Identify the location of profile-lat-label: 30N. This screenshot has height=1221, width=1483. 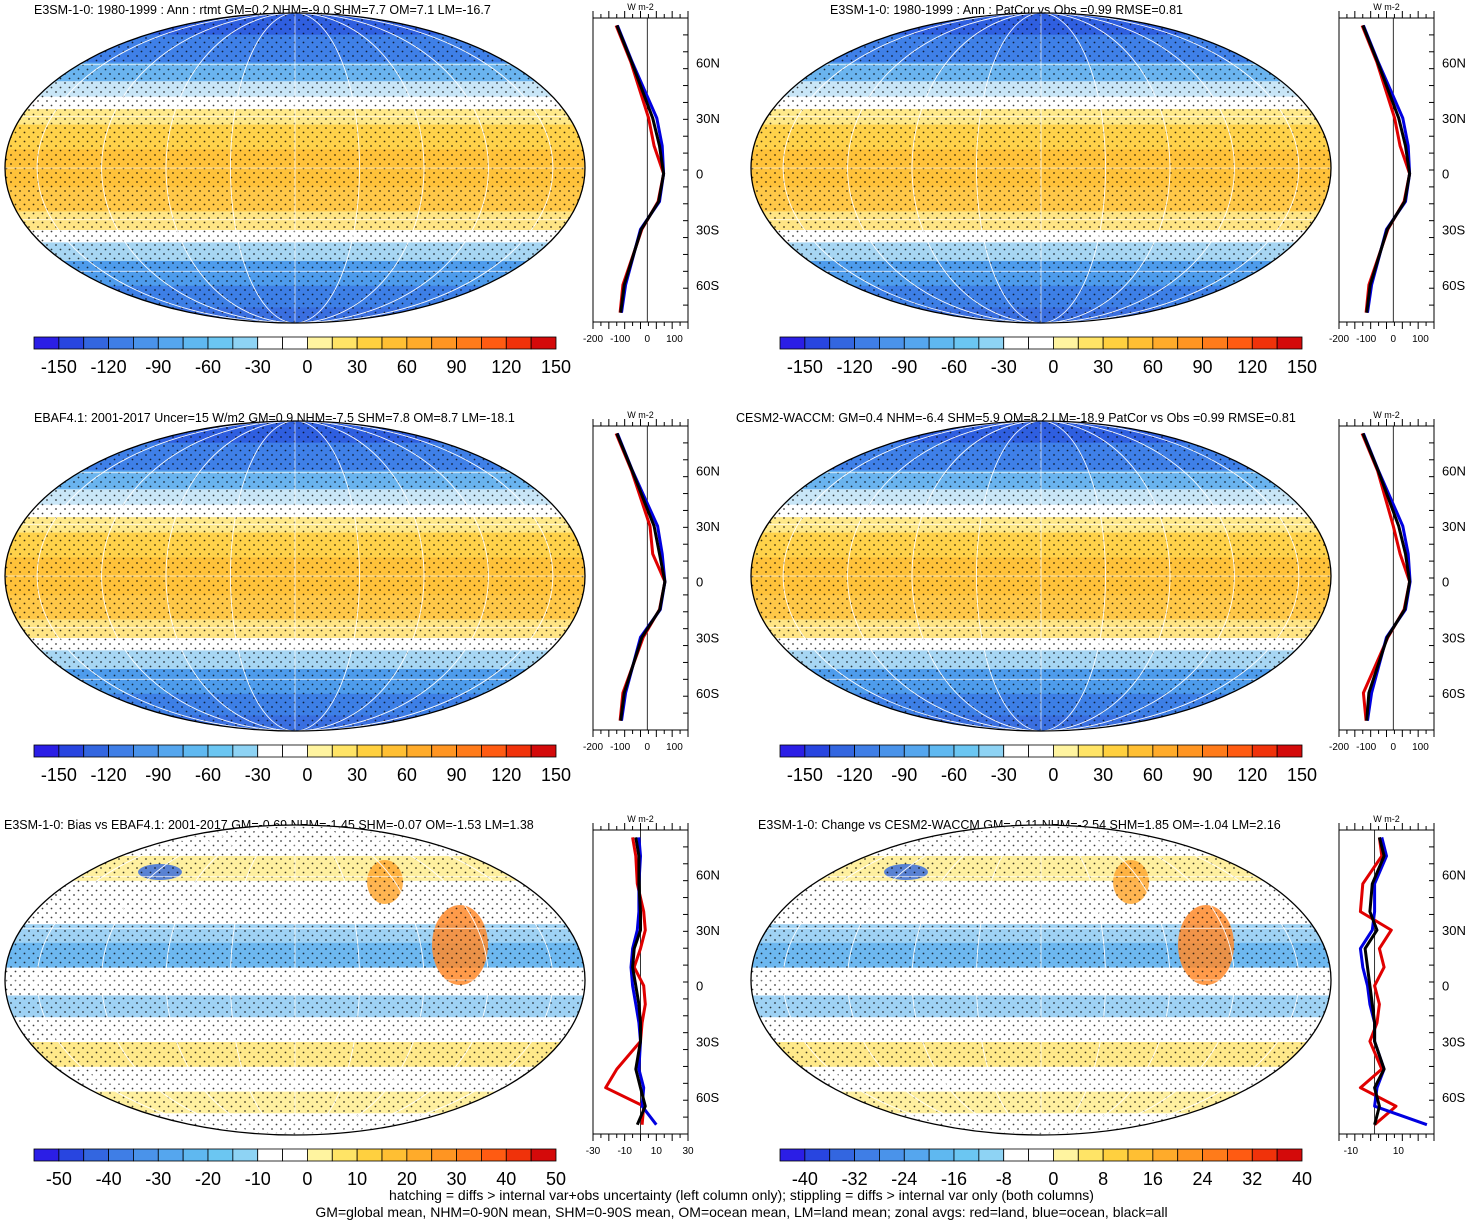
(1454, 118).